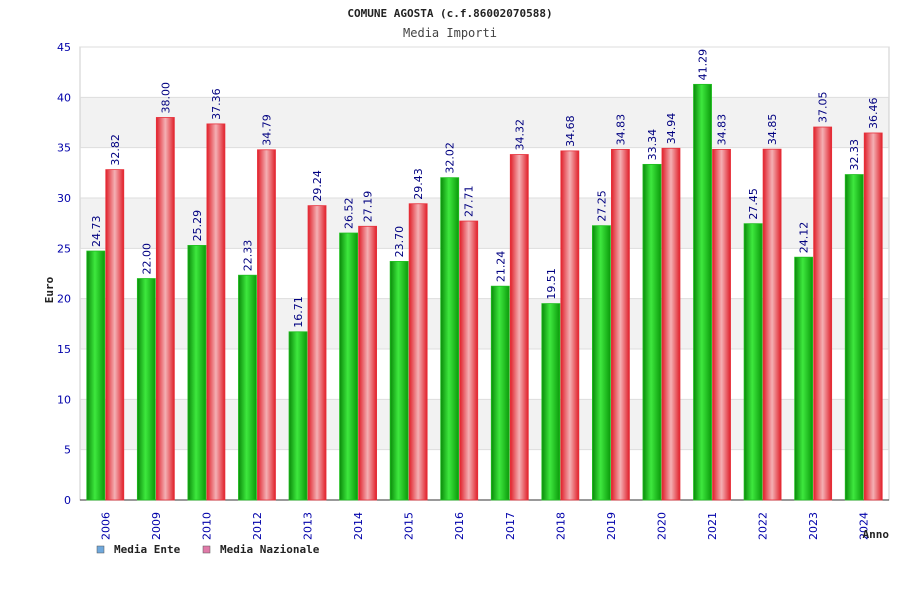  What do you see at coordinates (197, 226) in the screenshot?
I see `value-label: 25.29` at bounding box center [197, 226].